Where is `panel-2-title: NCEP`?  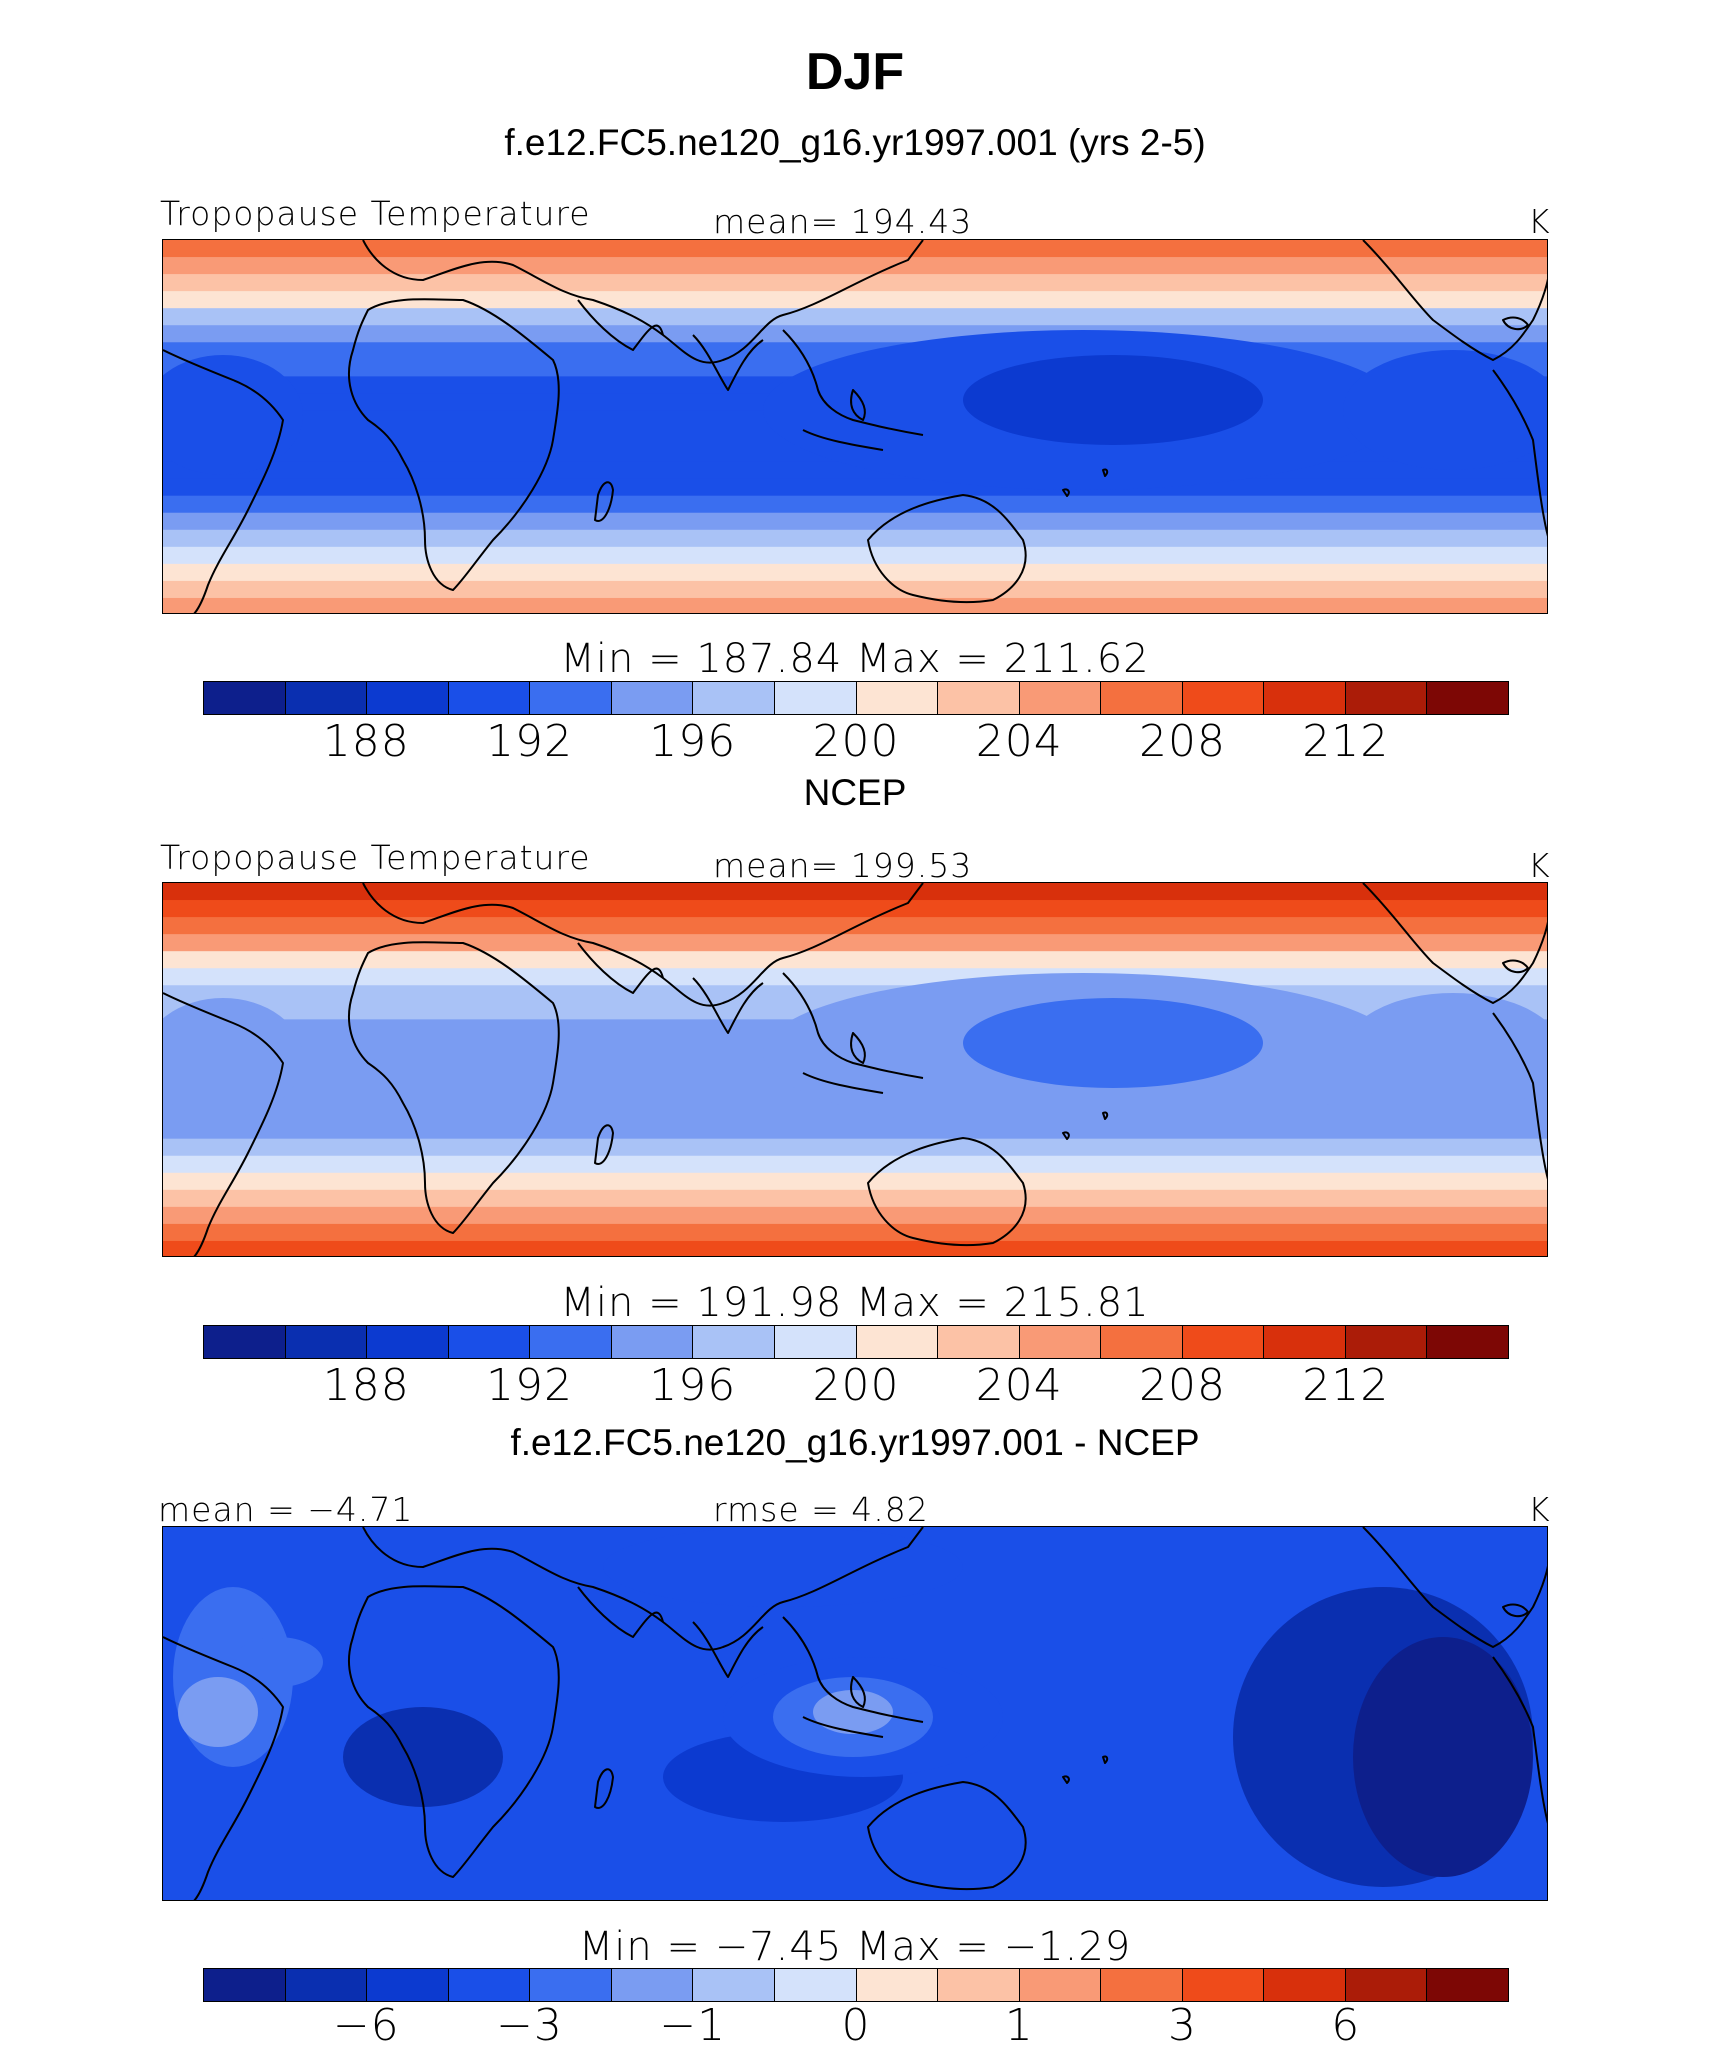
panel-2-title: NCEP is located at coordinates (855, 792).